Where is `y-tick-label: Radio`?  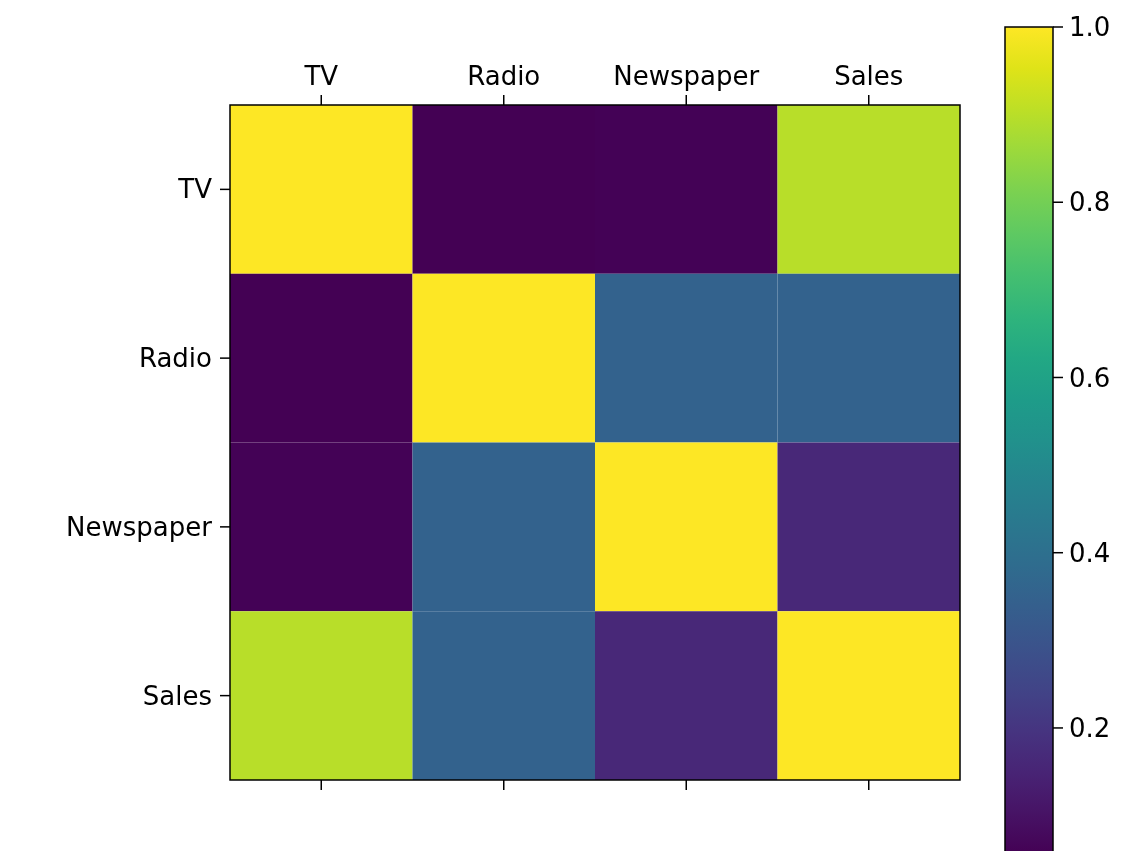
y-tick-label: Radio is located at coordinates (175, 358).